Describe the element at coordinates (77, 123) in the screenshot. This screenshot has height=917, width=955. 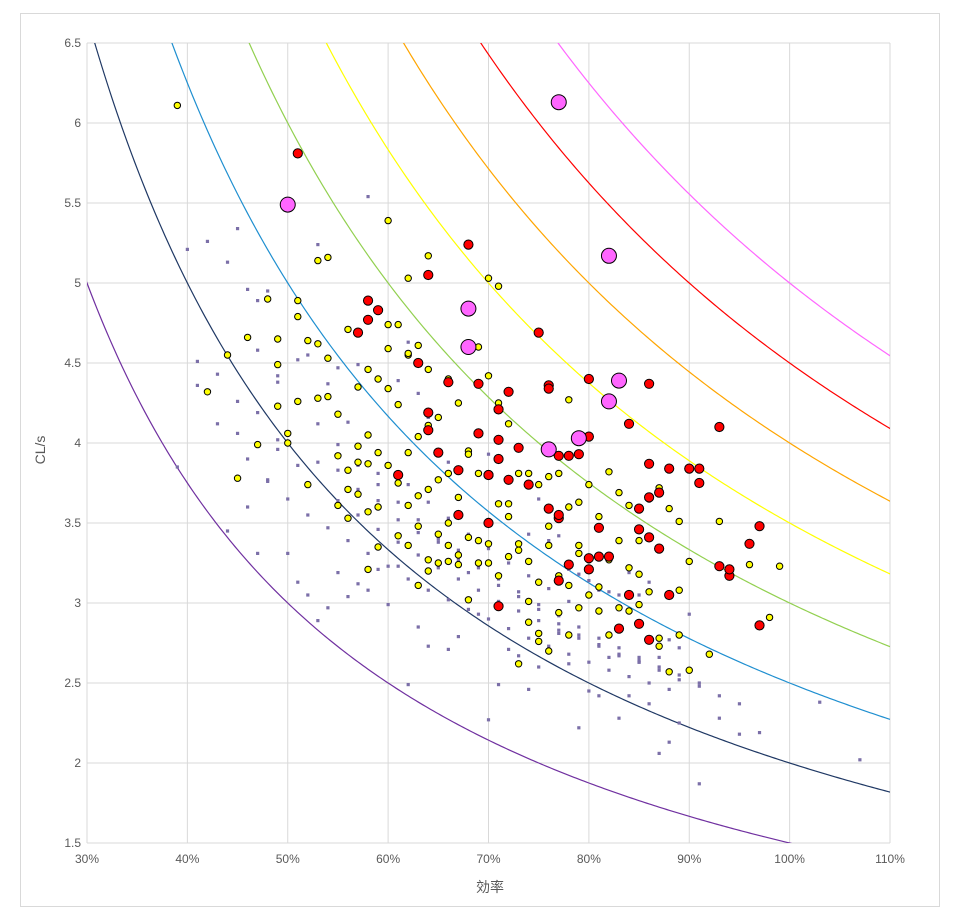
I see `y-tick-label: 6` at that location.